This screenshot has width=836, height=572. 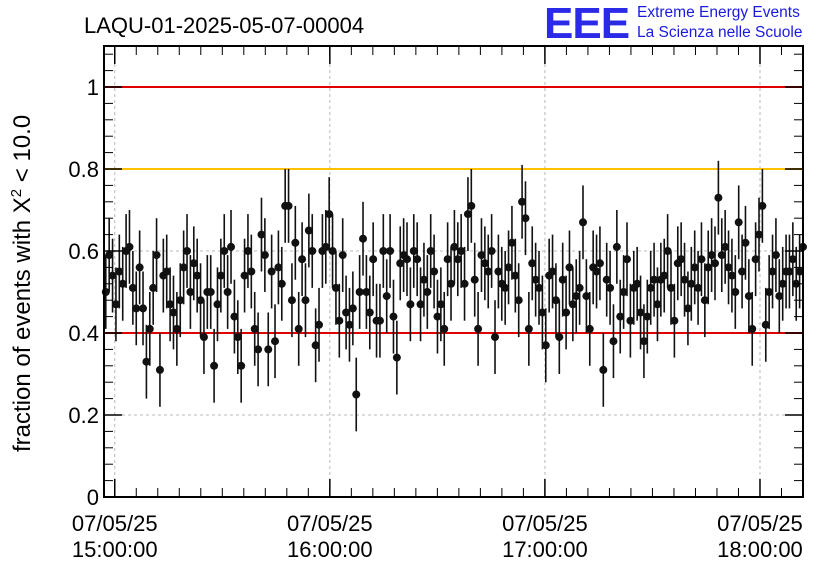 What do you see at coordinates (224, 25) in the screenshot?
I see `chart-title: LAQU-01-2025-05-07-00004` at bounding box center [224, 25].